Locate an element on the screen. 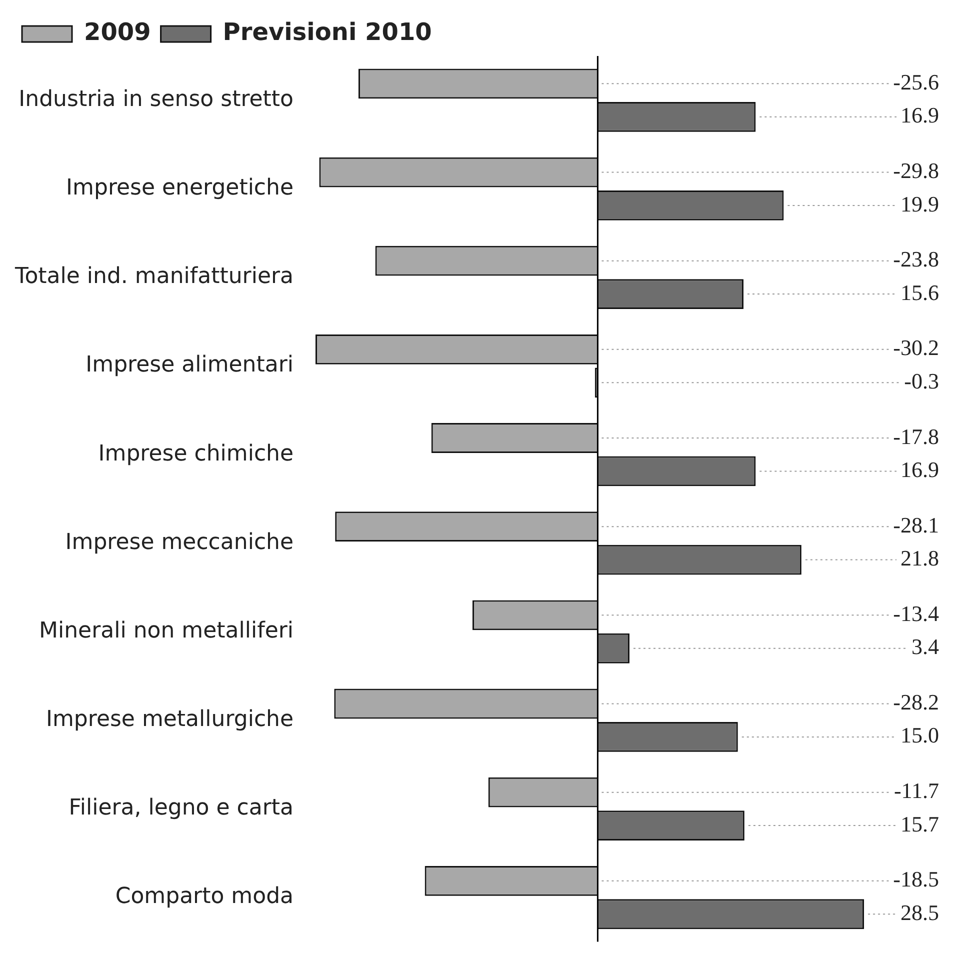 The height and width of the screenshot is (966, 953). data-label: 28.5 is located at coordinates (919, 912).